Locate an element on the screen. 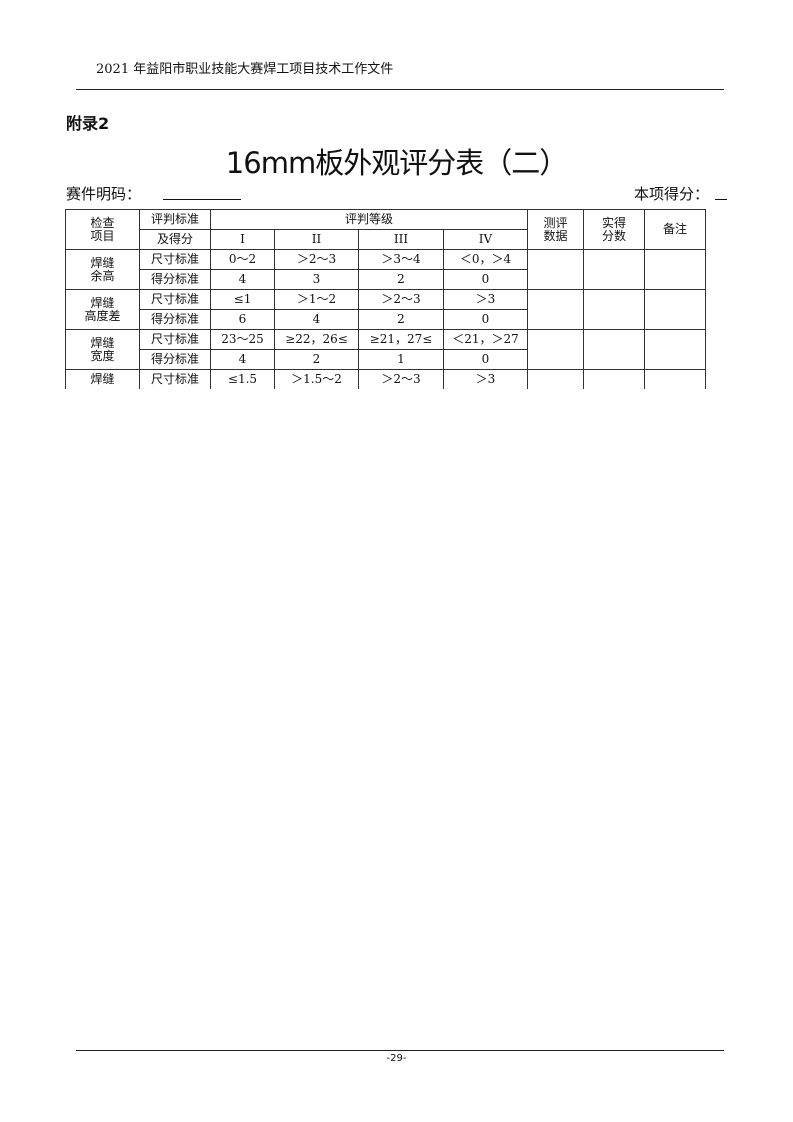  header-actual: 实得 分数 is located at coordinates (614, 229).